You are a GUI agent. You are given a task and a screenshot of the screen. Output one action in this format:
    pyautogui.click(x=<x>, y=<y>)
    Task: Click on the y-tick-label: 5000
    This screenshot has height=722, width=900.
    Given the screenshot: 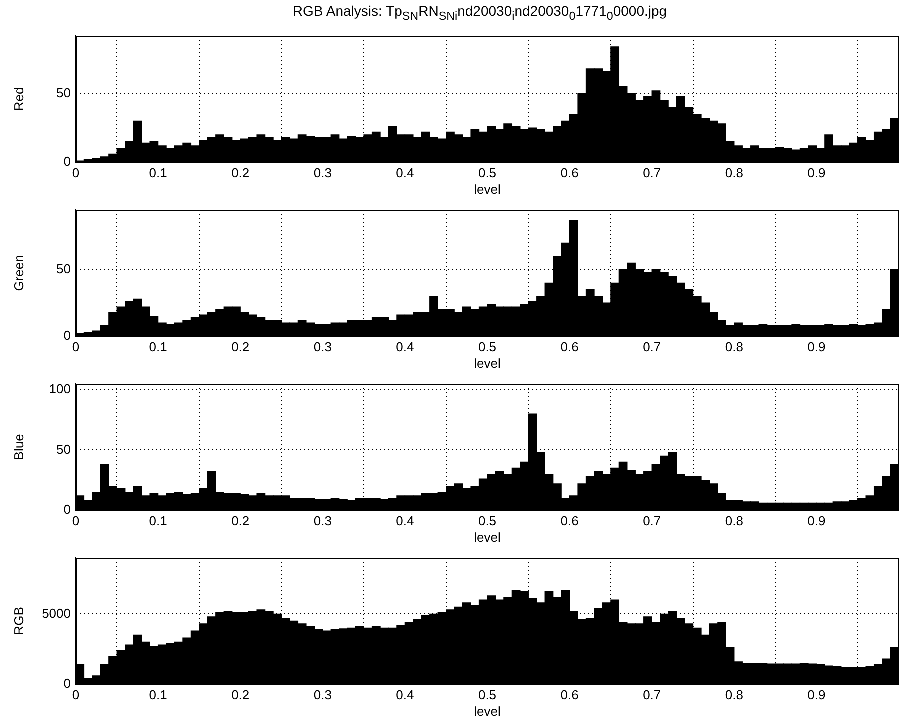 What is the action you would take?
    pyautogui.click(x=56, y=613)
    